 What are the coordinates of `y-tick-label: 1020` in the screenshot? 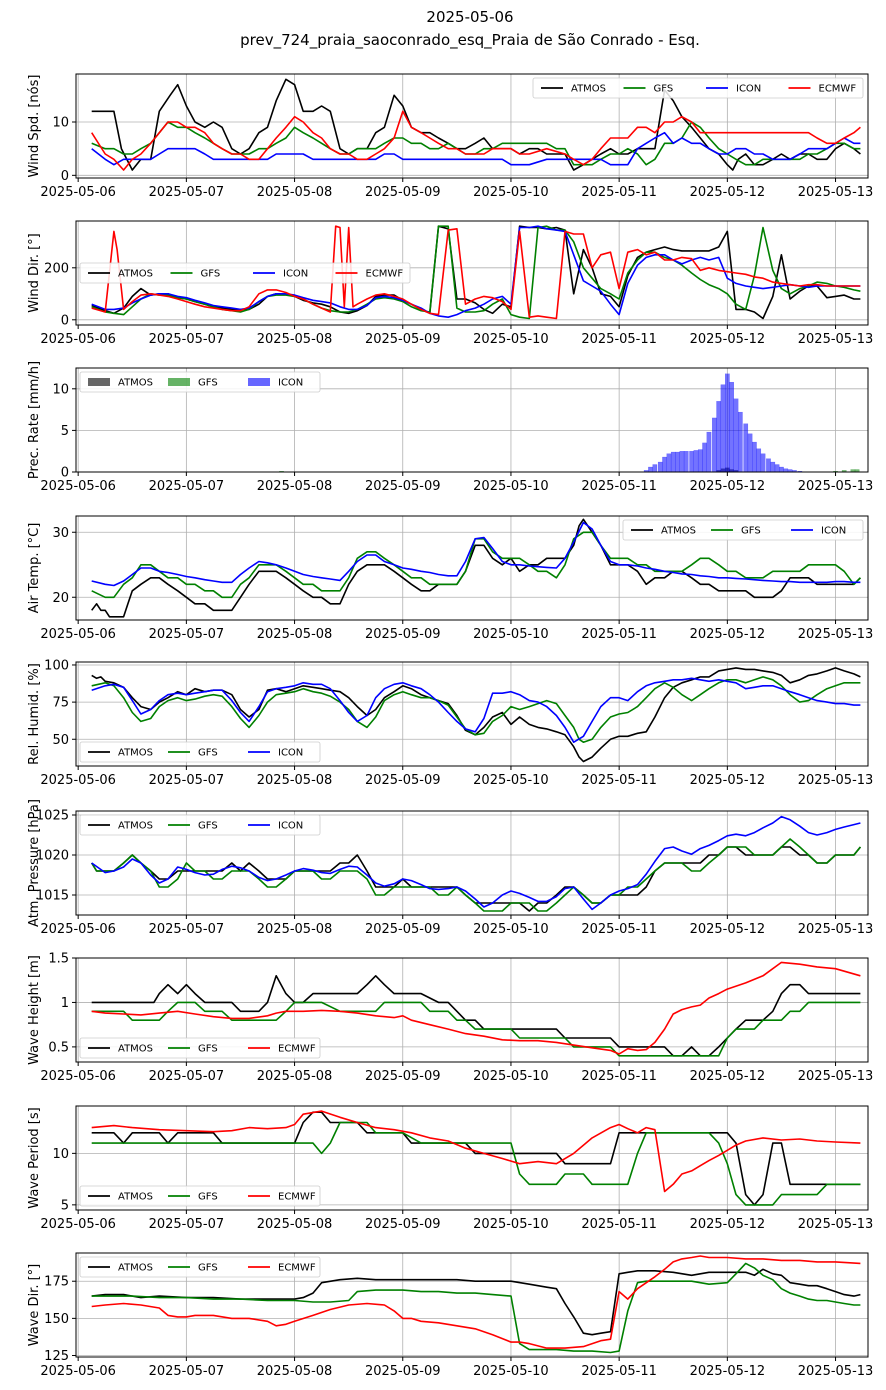 It's located at (52, 856).